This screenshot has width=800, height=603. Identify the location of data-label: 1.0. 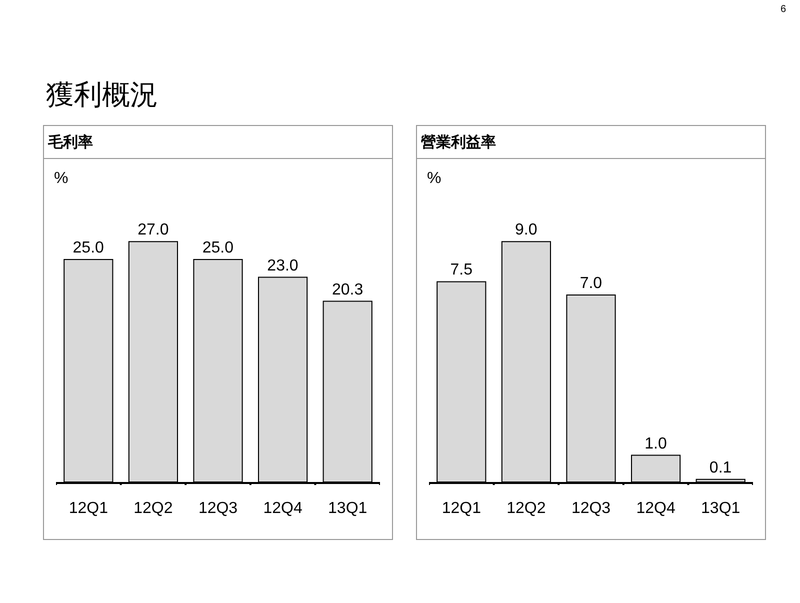
(655, 443).